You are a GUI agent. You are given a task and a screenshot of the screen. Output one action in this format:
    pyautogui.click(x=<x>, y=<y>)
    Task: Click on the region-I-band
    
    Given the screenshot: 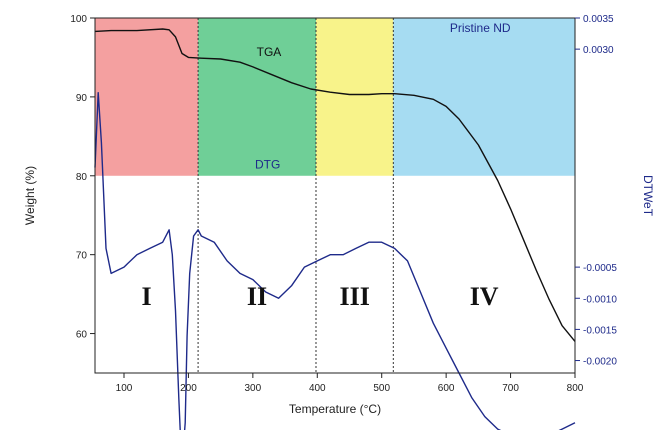 What is the action you would take?
    pyautogui.click(x=147, y=97)
    